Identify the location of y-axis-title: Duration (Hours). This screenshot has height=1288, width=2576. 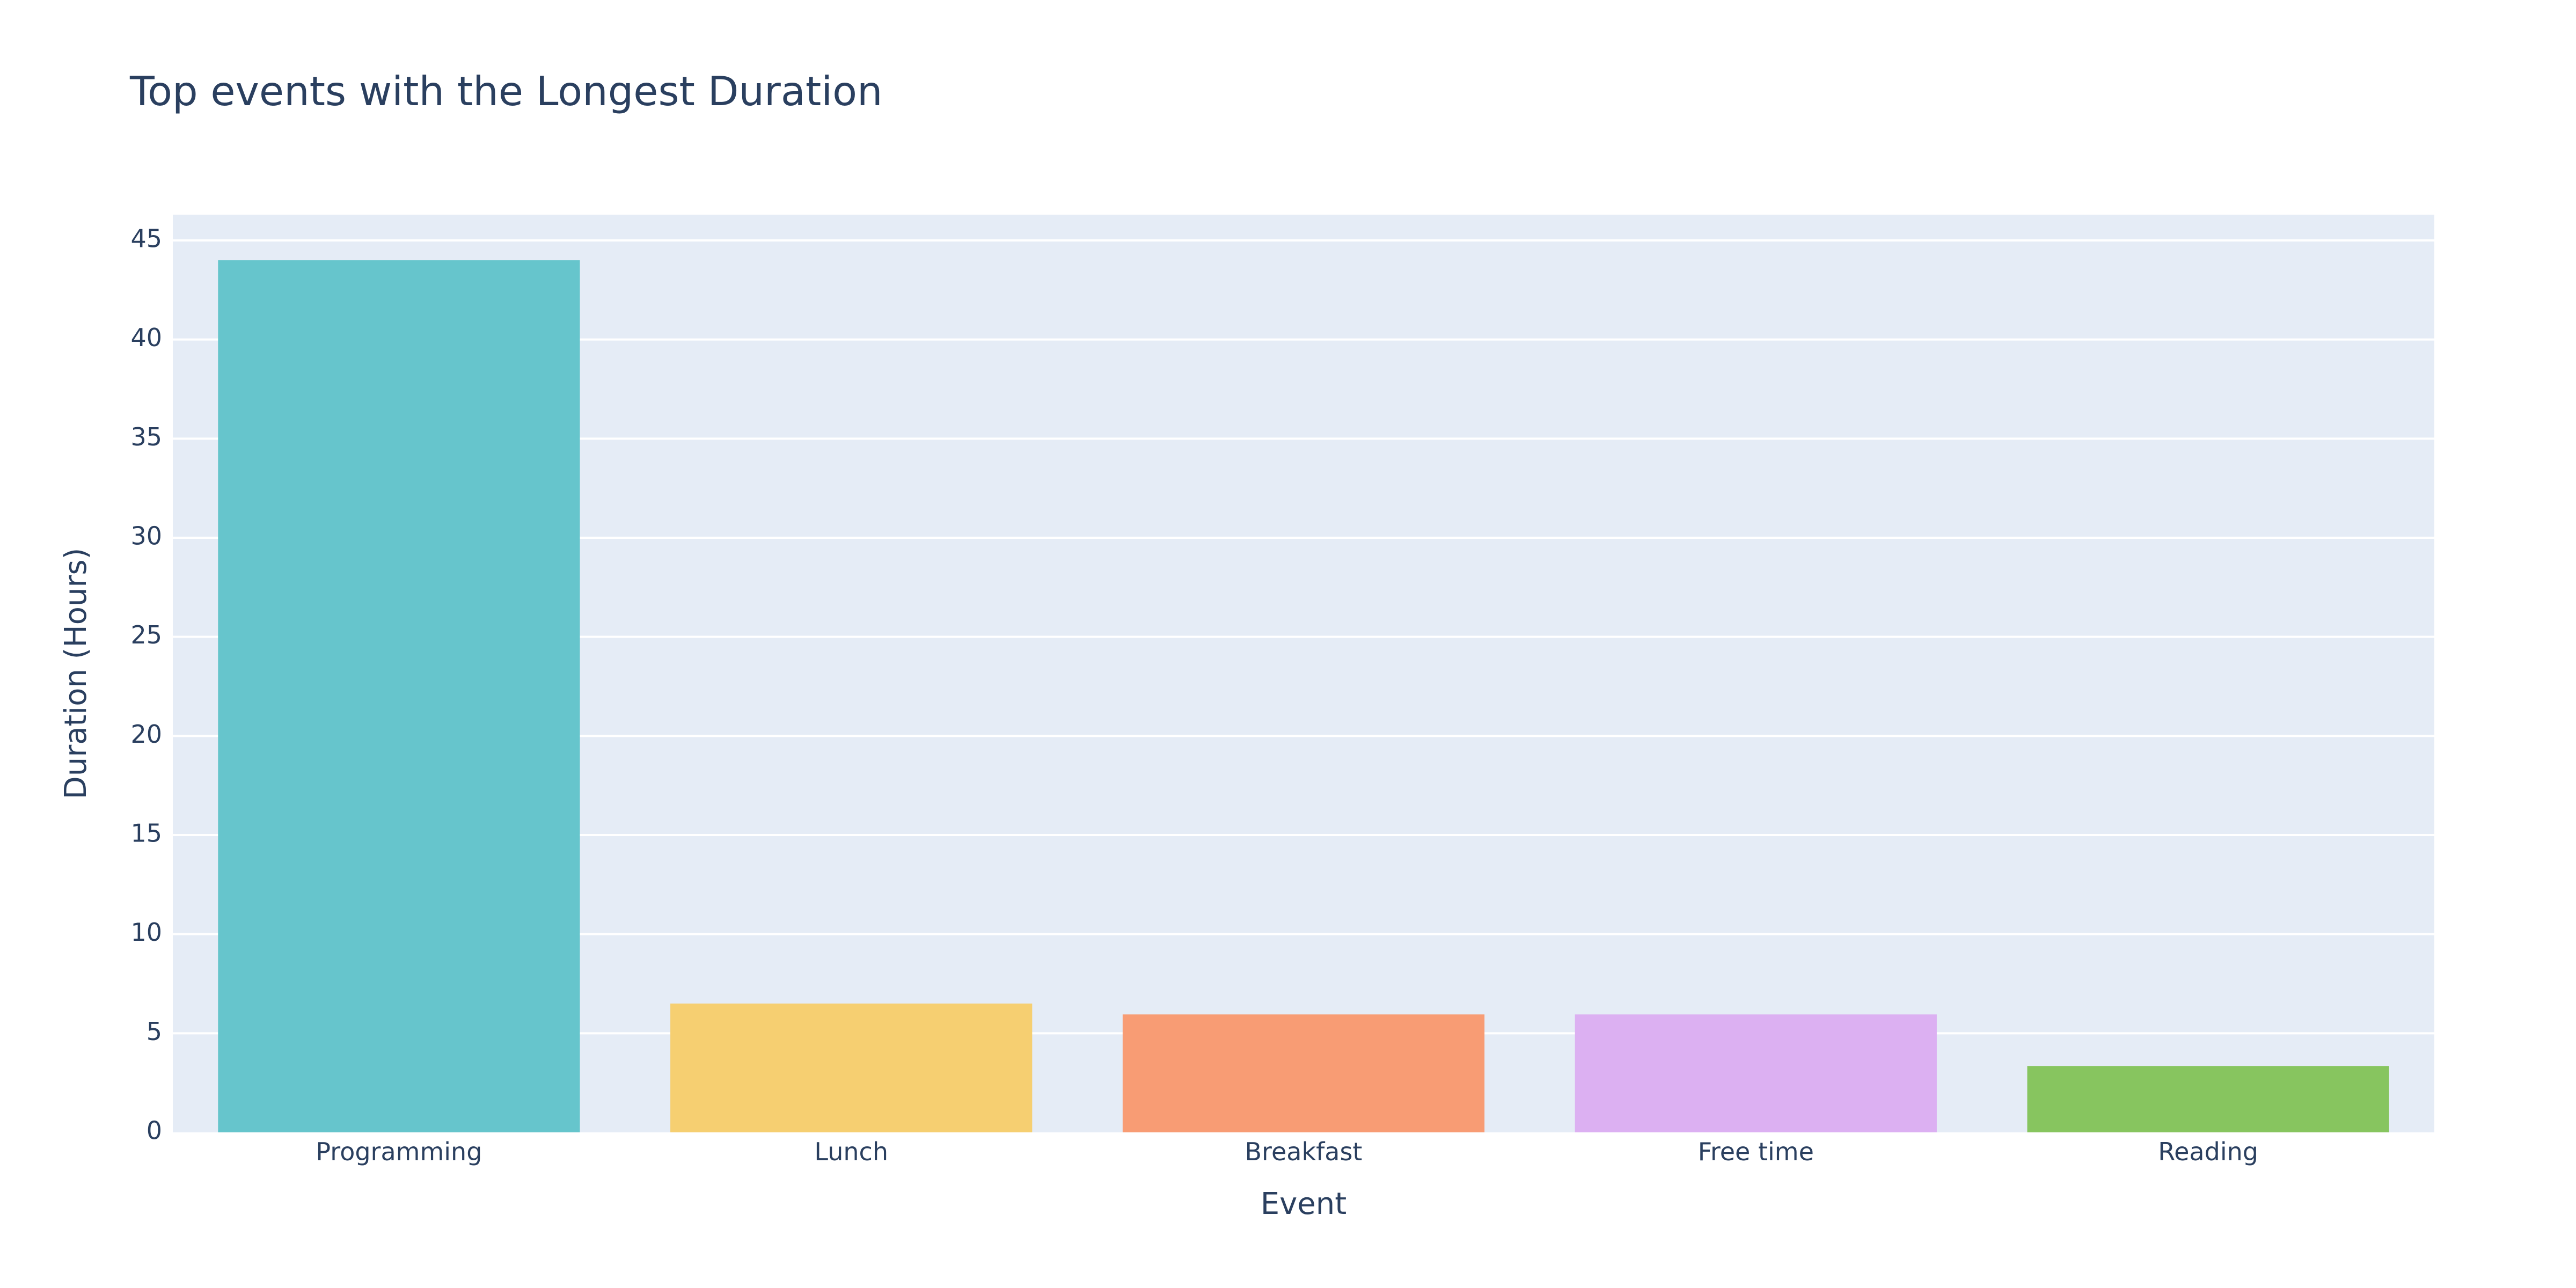
(75, 674).